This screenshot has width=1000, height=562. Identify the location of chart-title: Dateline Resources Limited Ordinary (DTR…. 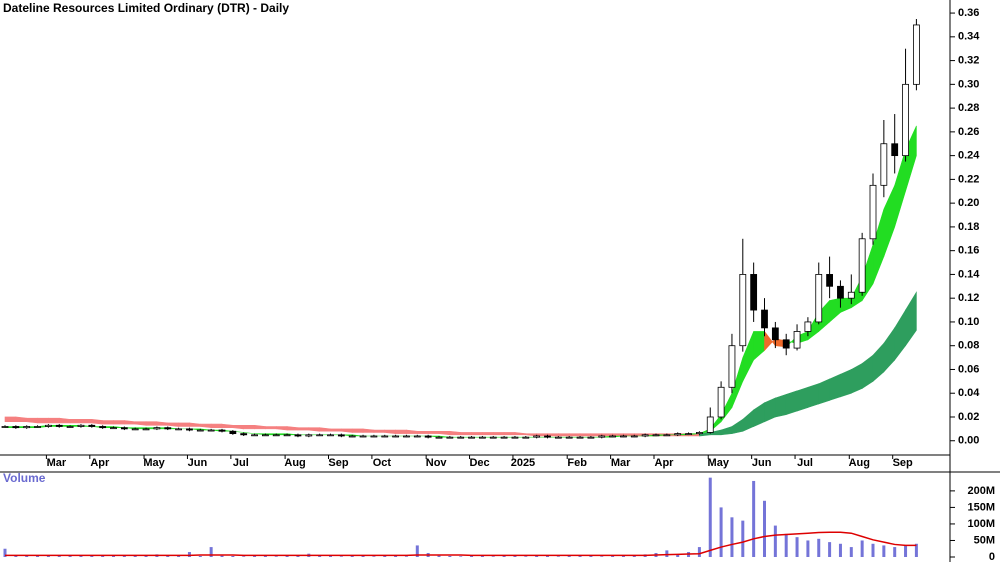
(146, 8).